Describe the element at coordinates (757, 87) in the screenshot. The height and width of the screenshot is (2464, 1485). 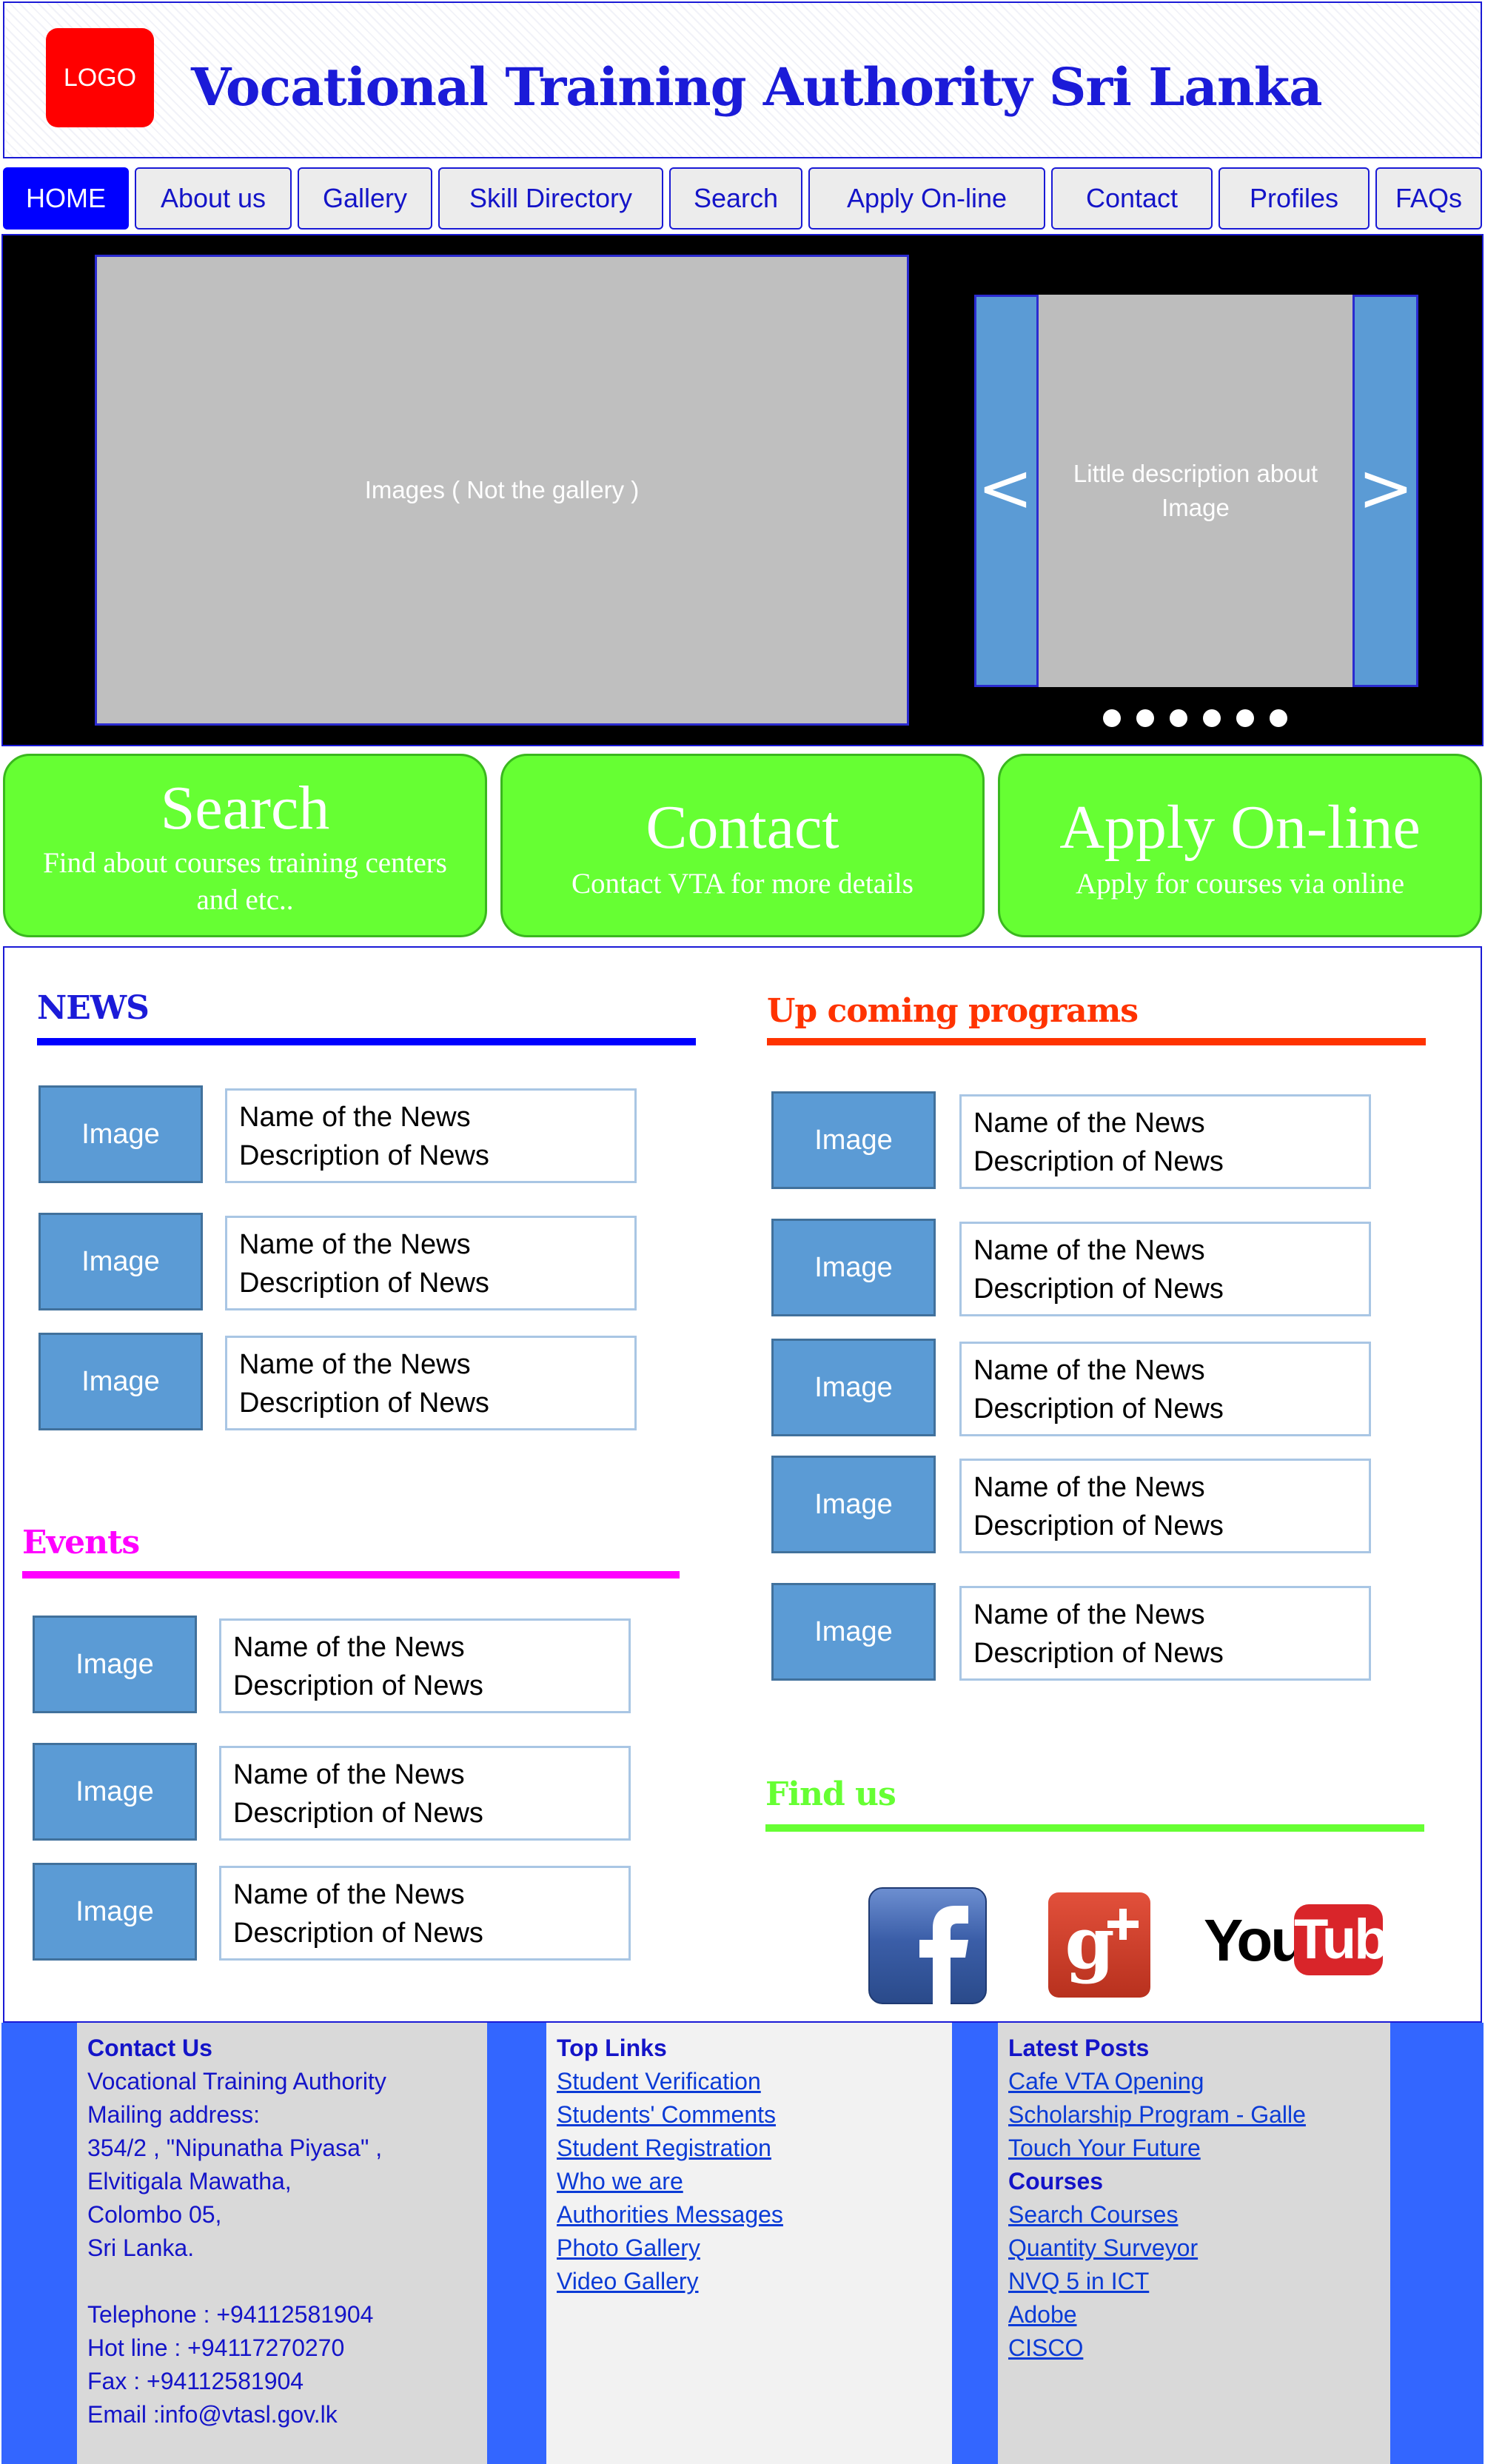
I see `site-title: Vocational Training Authority Sri Lanka` at that location.